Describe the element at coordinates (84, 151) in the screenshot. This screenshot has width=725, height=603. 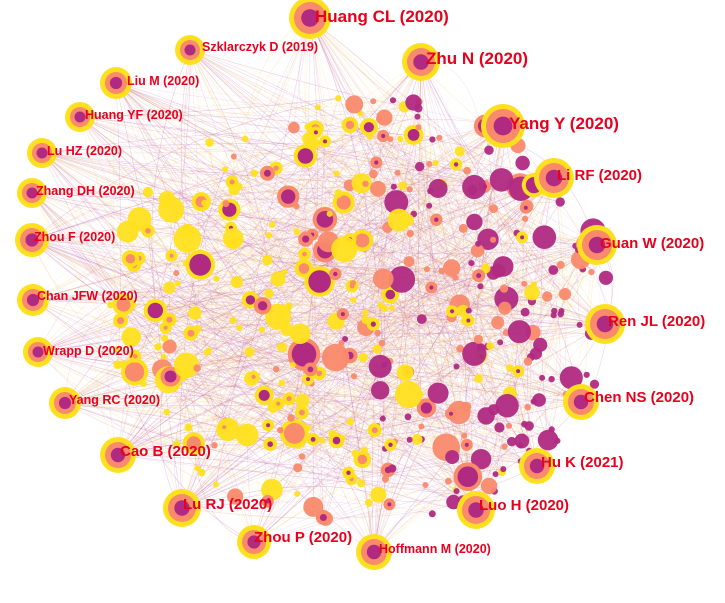
I see `label-lu-hz: Lu HZ (2020)` at that location.